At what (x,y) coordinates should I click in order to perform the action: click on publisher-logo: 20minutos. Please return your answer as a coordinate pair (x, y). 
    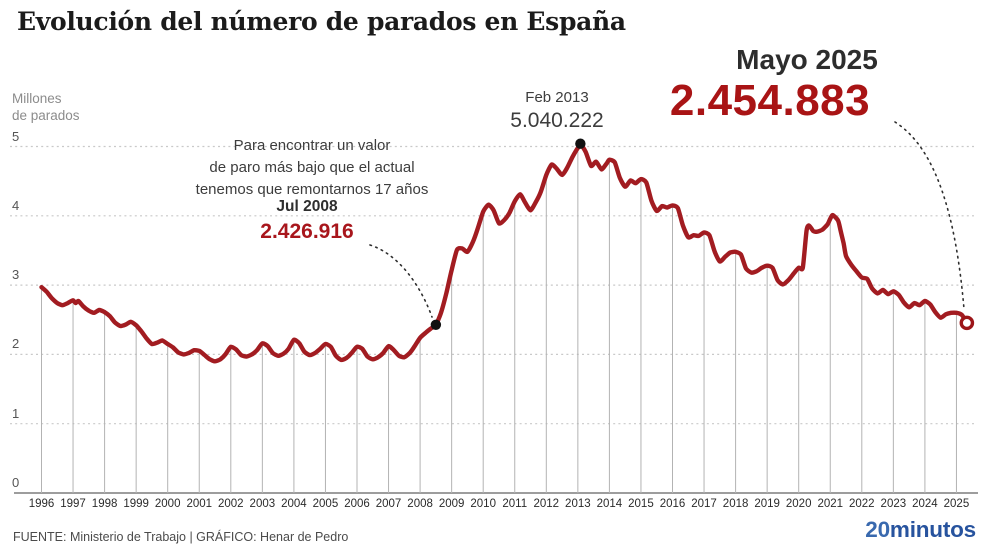
    Looking at the image, I should click on (920, 530).